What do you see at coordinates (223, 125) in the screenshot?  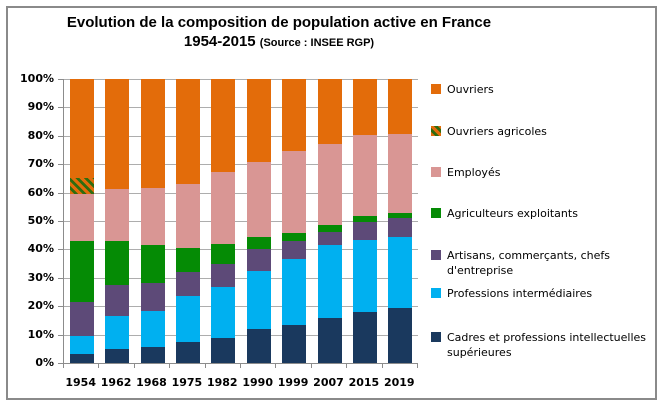 I see `bar-segment-1982-ouvriers` at bounding box center [223, 125].